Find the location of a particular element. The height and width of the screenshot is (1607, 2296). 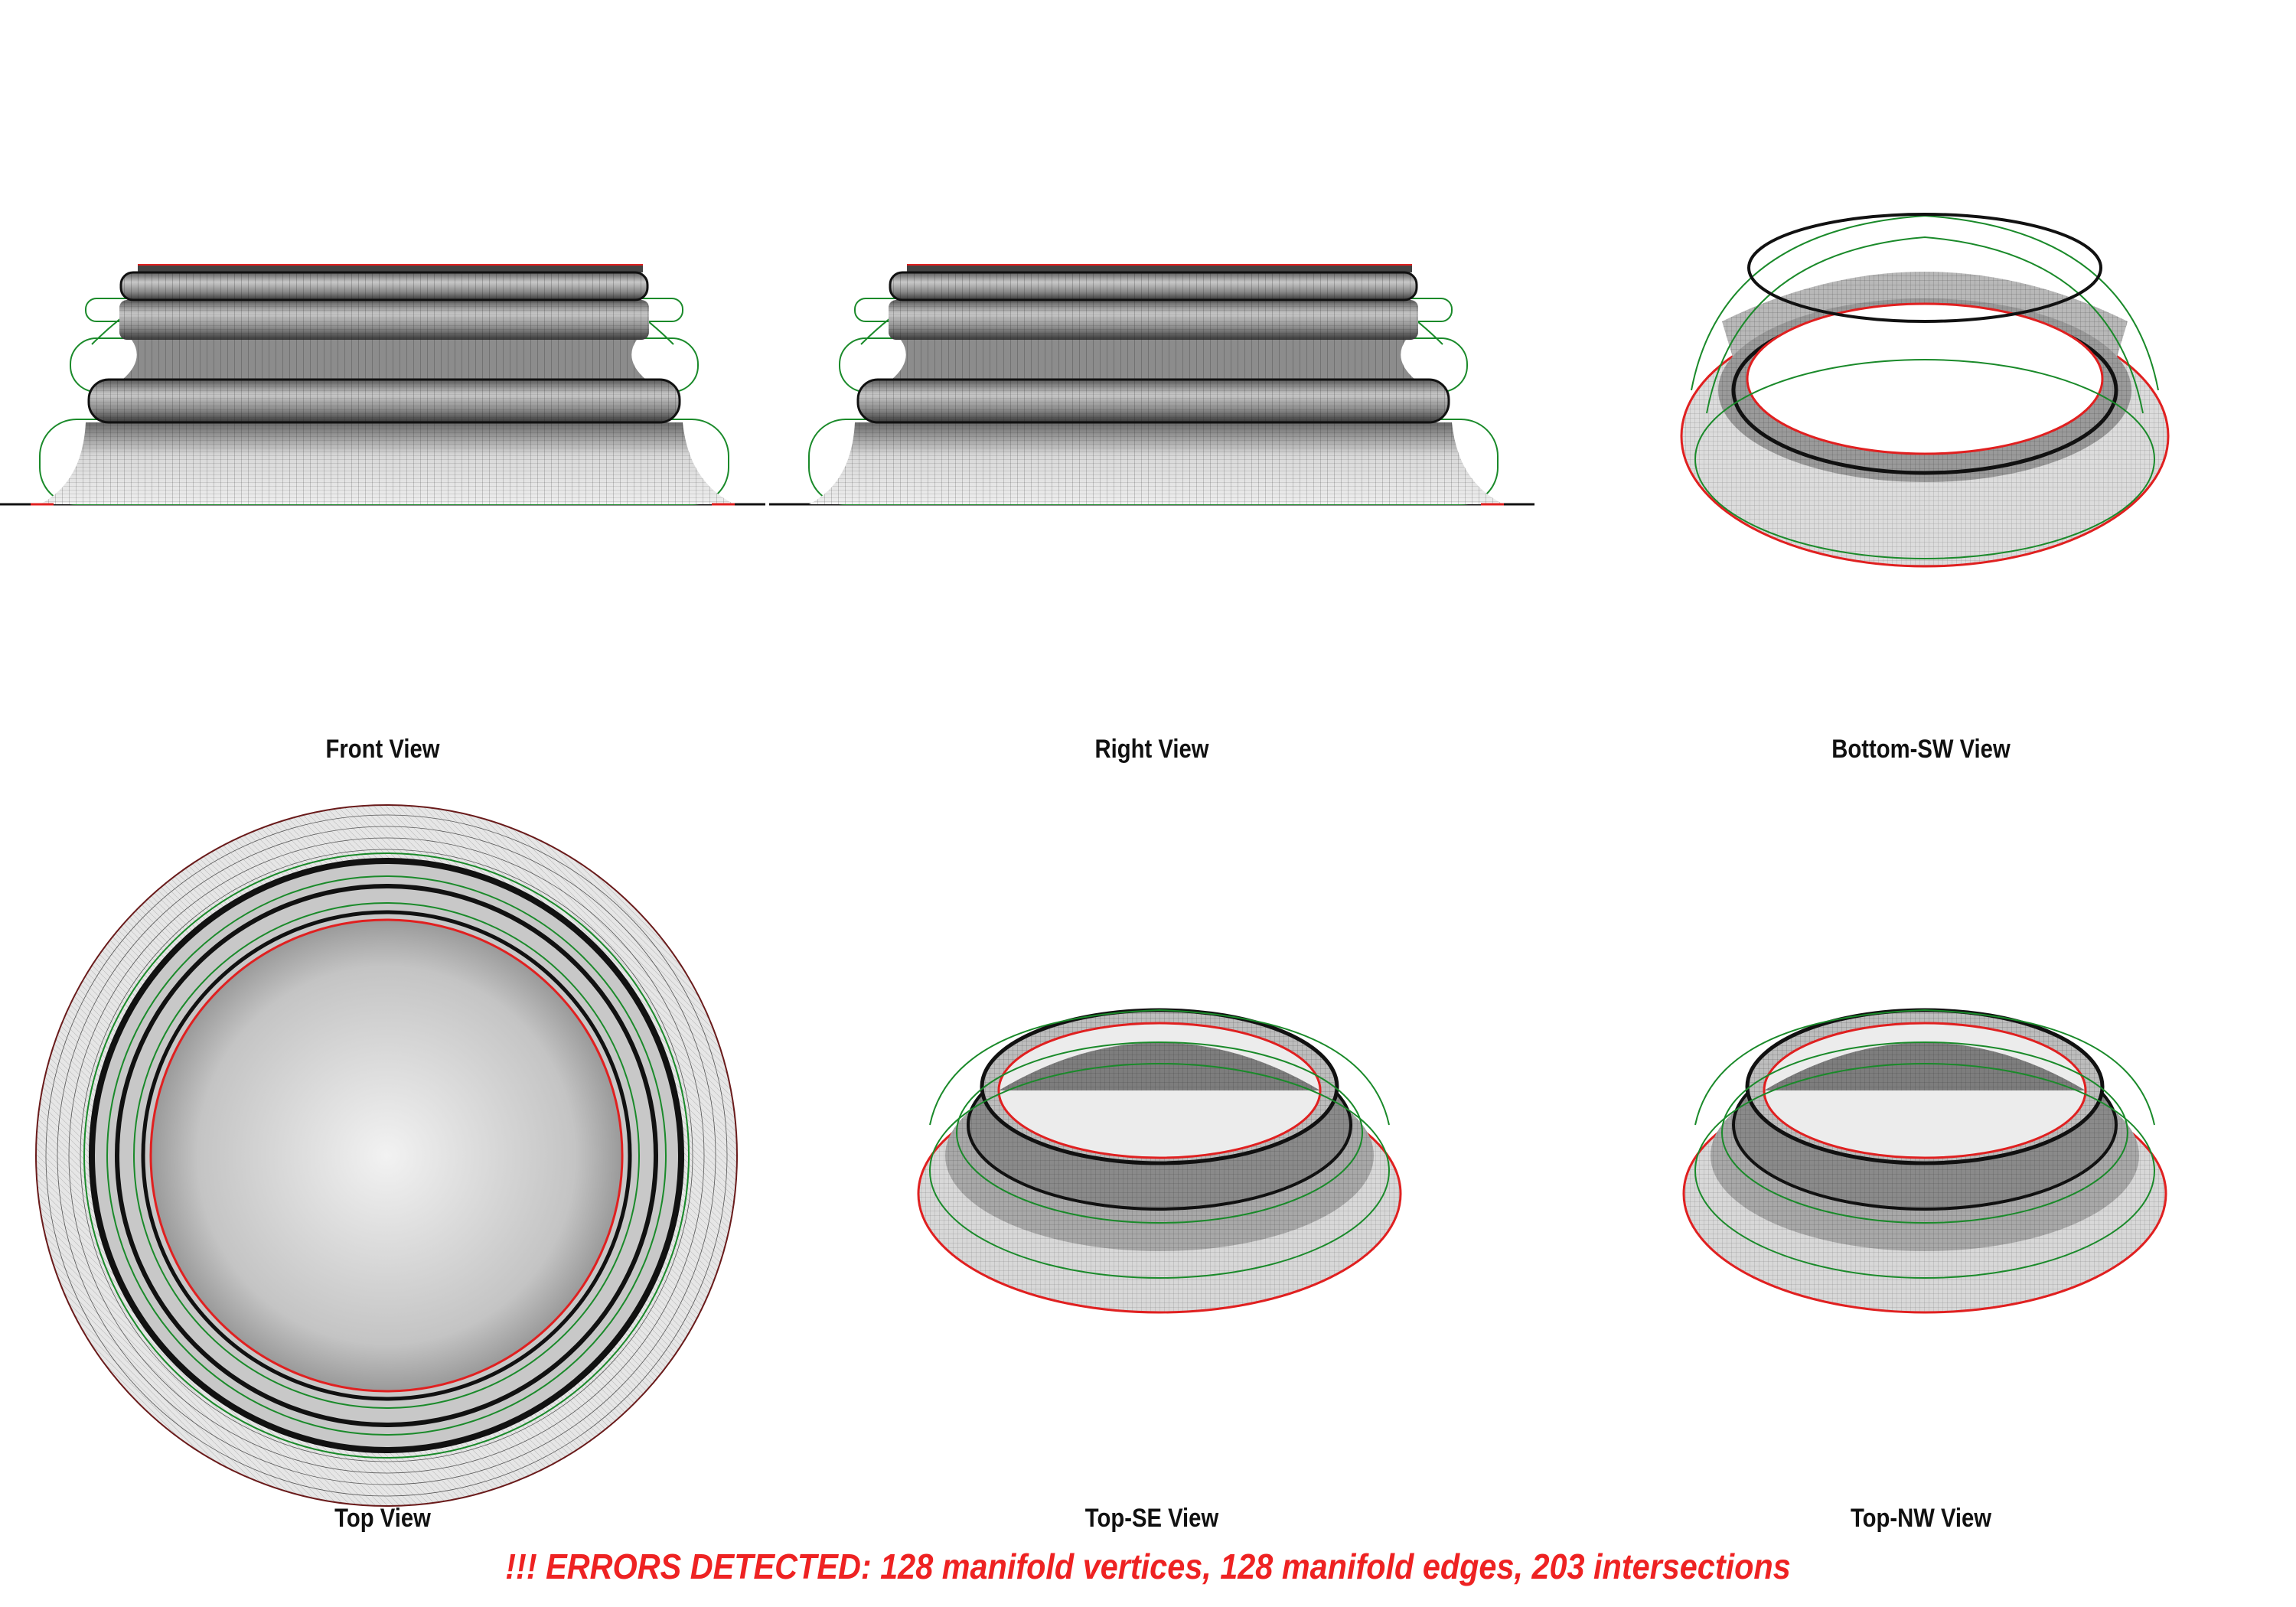

top-se-view-panel is located at coordinates (1159, 1171).